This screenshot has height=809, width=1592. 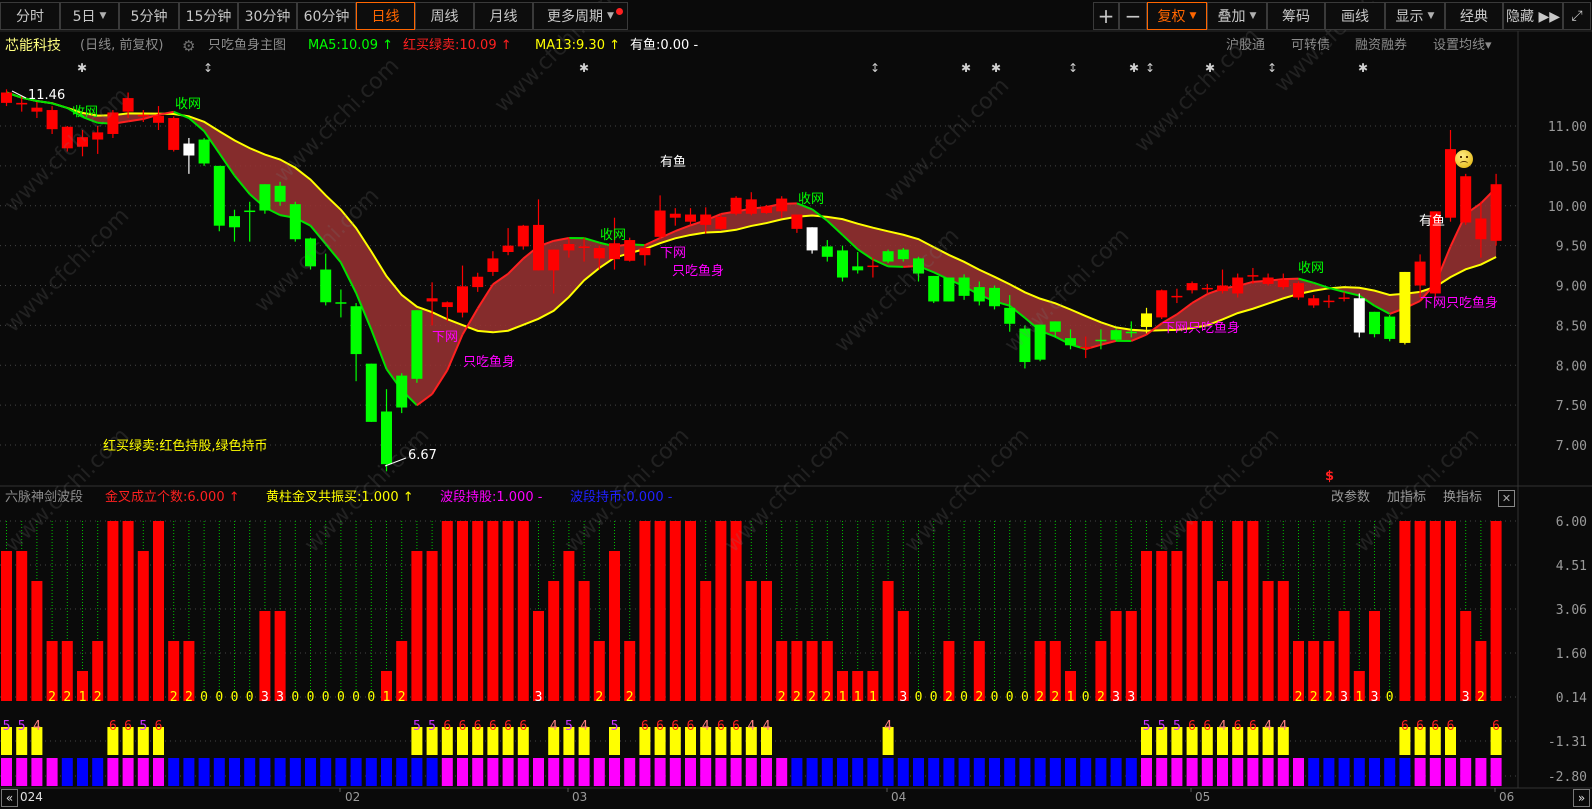 What do you see at coordinates (1246, 45) in the screenshot?
I see `link-hugutong: 沪股通` at bounding box center [1246, 45].